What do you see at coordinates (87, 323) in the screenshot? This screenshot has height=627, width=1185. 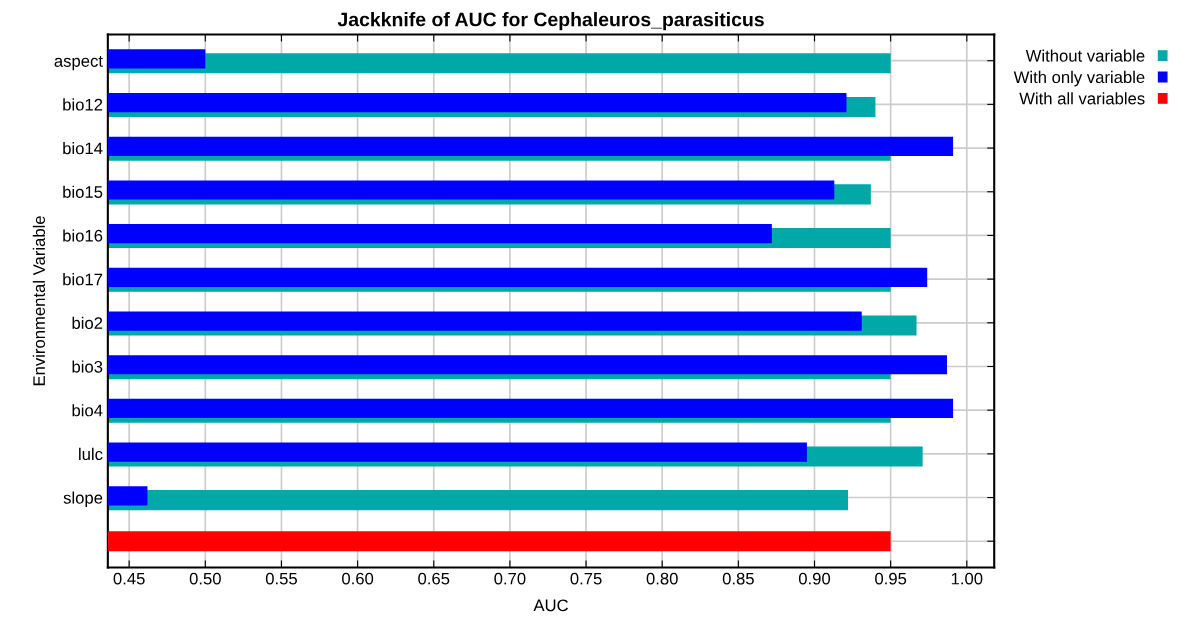 I see `y-tick-label: bio2` at bounding box center [87, 323].